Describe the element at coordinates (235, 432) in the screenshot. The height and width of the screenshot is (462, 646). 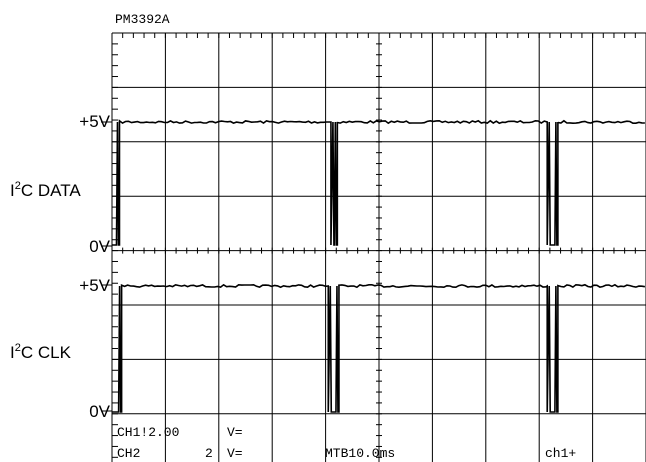
I see `ch1-coupling: V=` at that location.